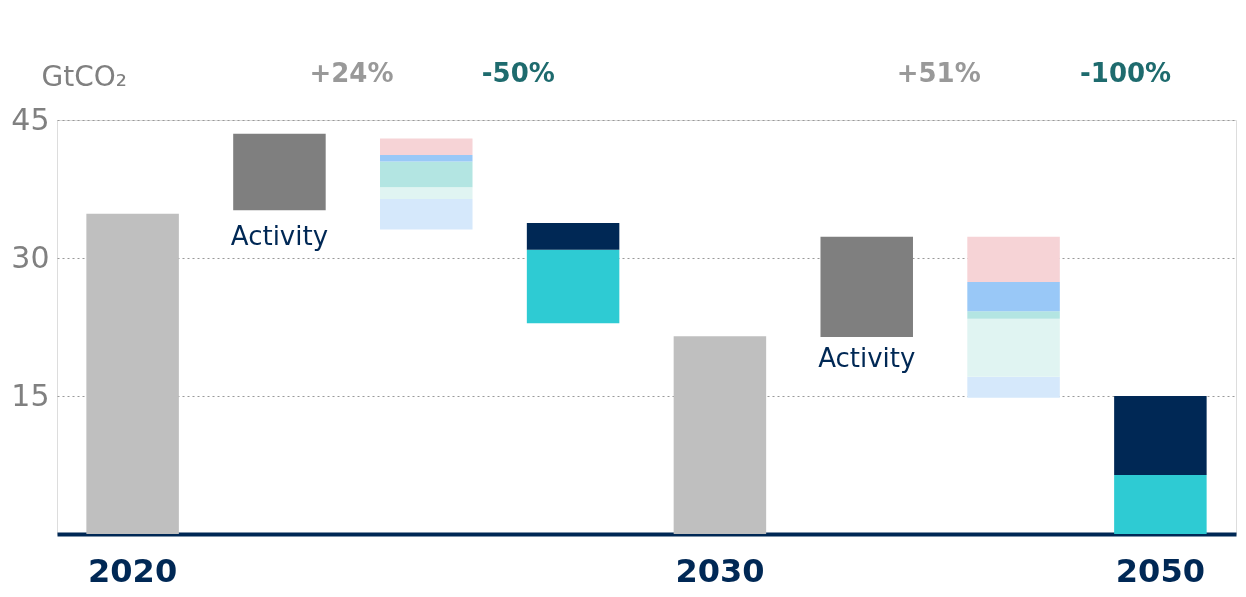 The image size is (1246, 597). Describe the element at coordinates (30, 119) in the screenshot. I see `y-tick-label: 45` at that location.